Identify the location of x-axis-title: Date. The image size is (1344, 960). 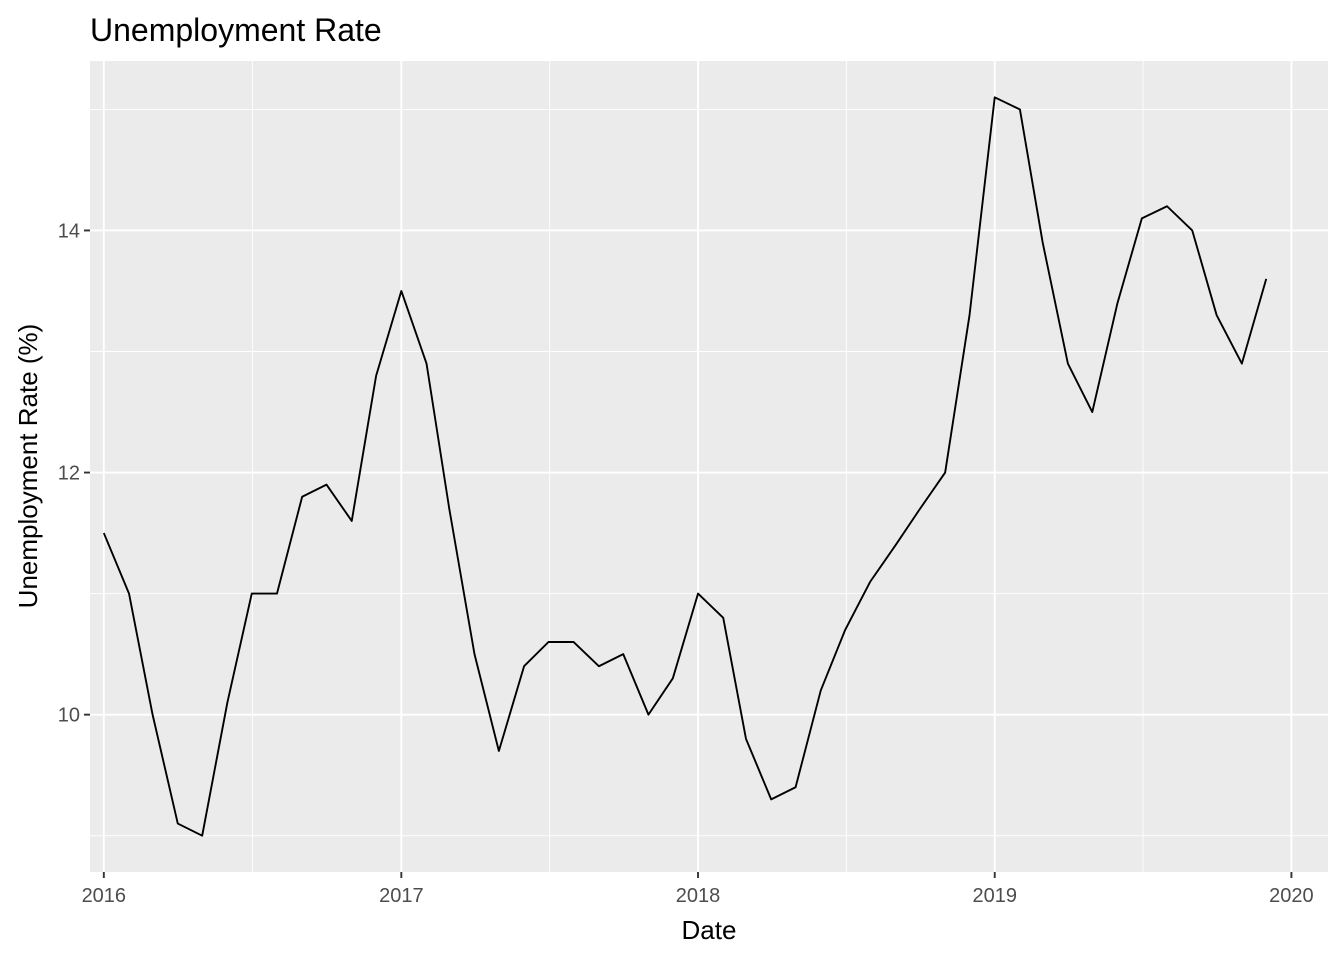
(709, 930).